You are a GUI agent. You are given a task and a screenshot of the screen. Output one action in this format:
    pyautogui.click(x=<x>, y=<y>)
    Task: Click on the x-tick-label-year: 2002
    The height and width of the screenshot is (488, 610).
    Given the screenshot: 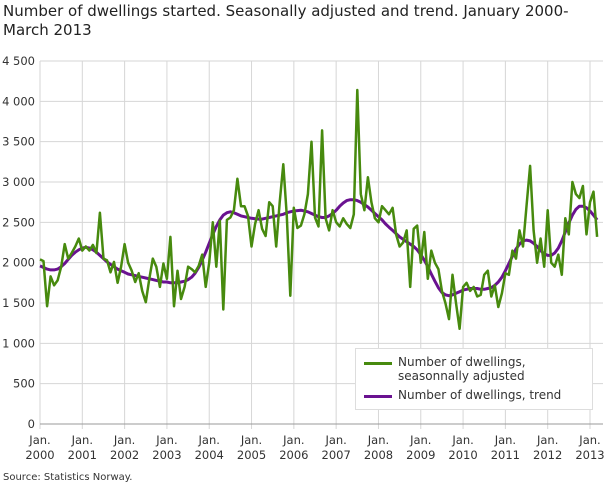 What is the action you would take?
    pyautogui.click(x=124, y=455)
    